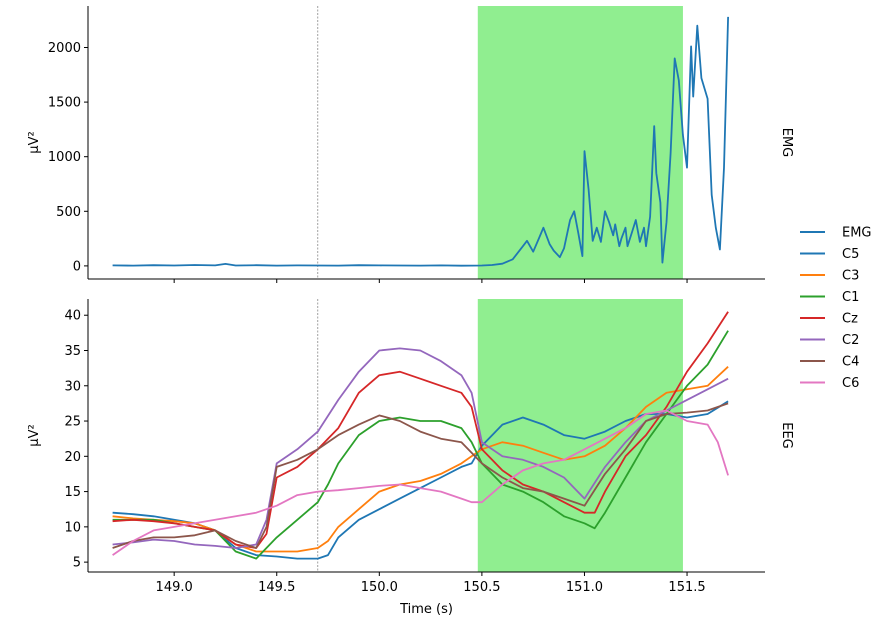 The width and height of the screenshot is (878, 620). Describe the element at coordinates (72, 386) in the screenshot. I see `eeg-ytick-label: 30` at that location.